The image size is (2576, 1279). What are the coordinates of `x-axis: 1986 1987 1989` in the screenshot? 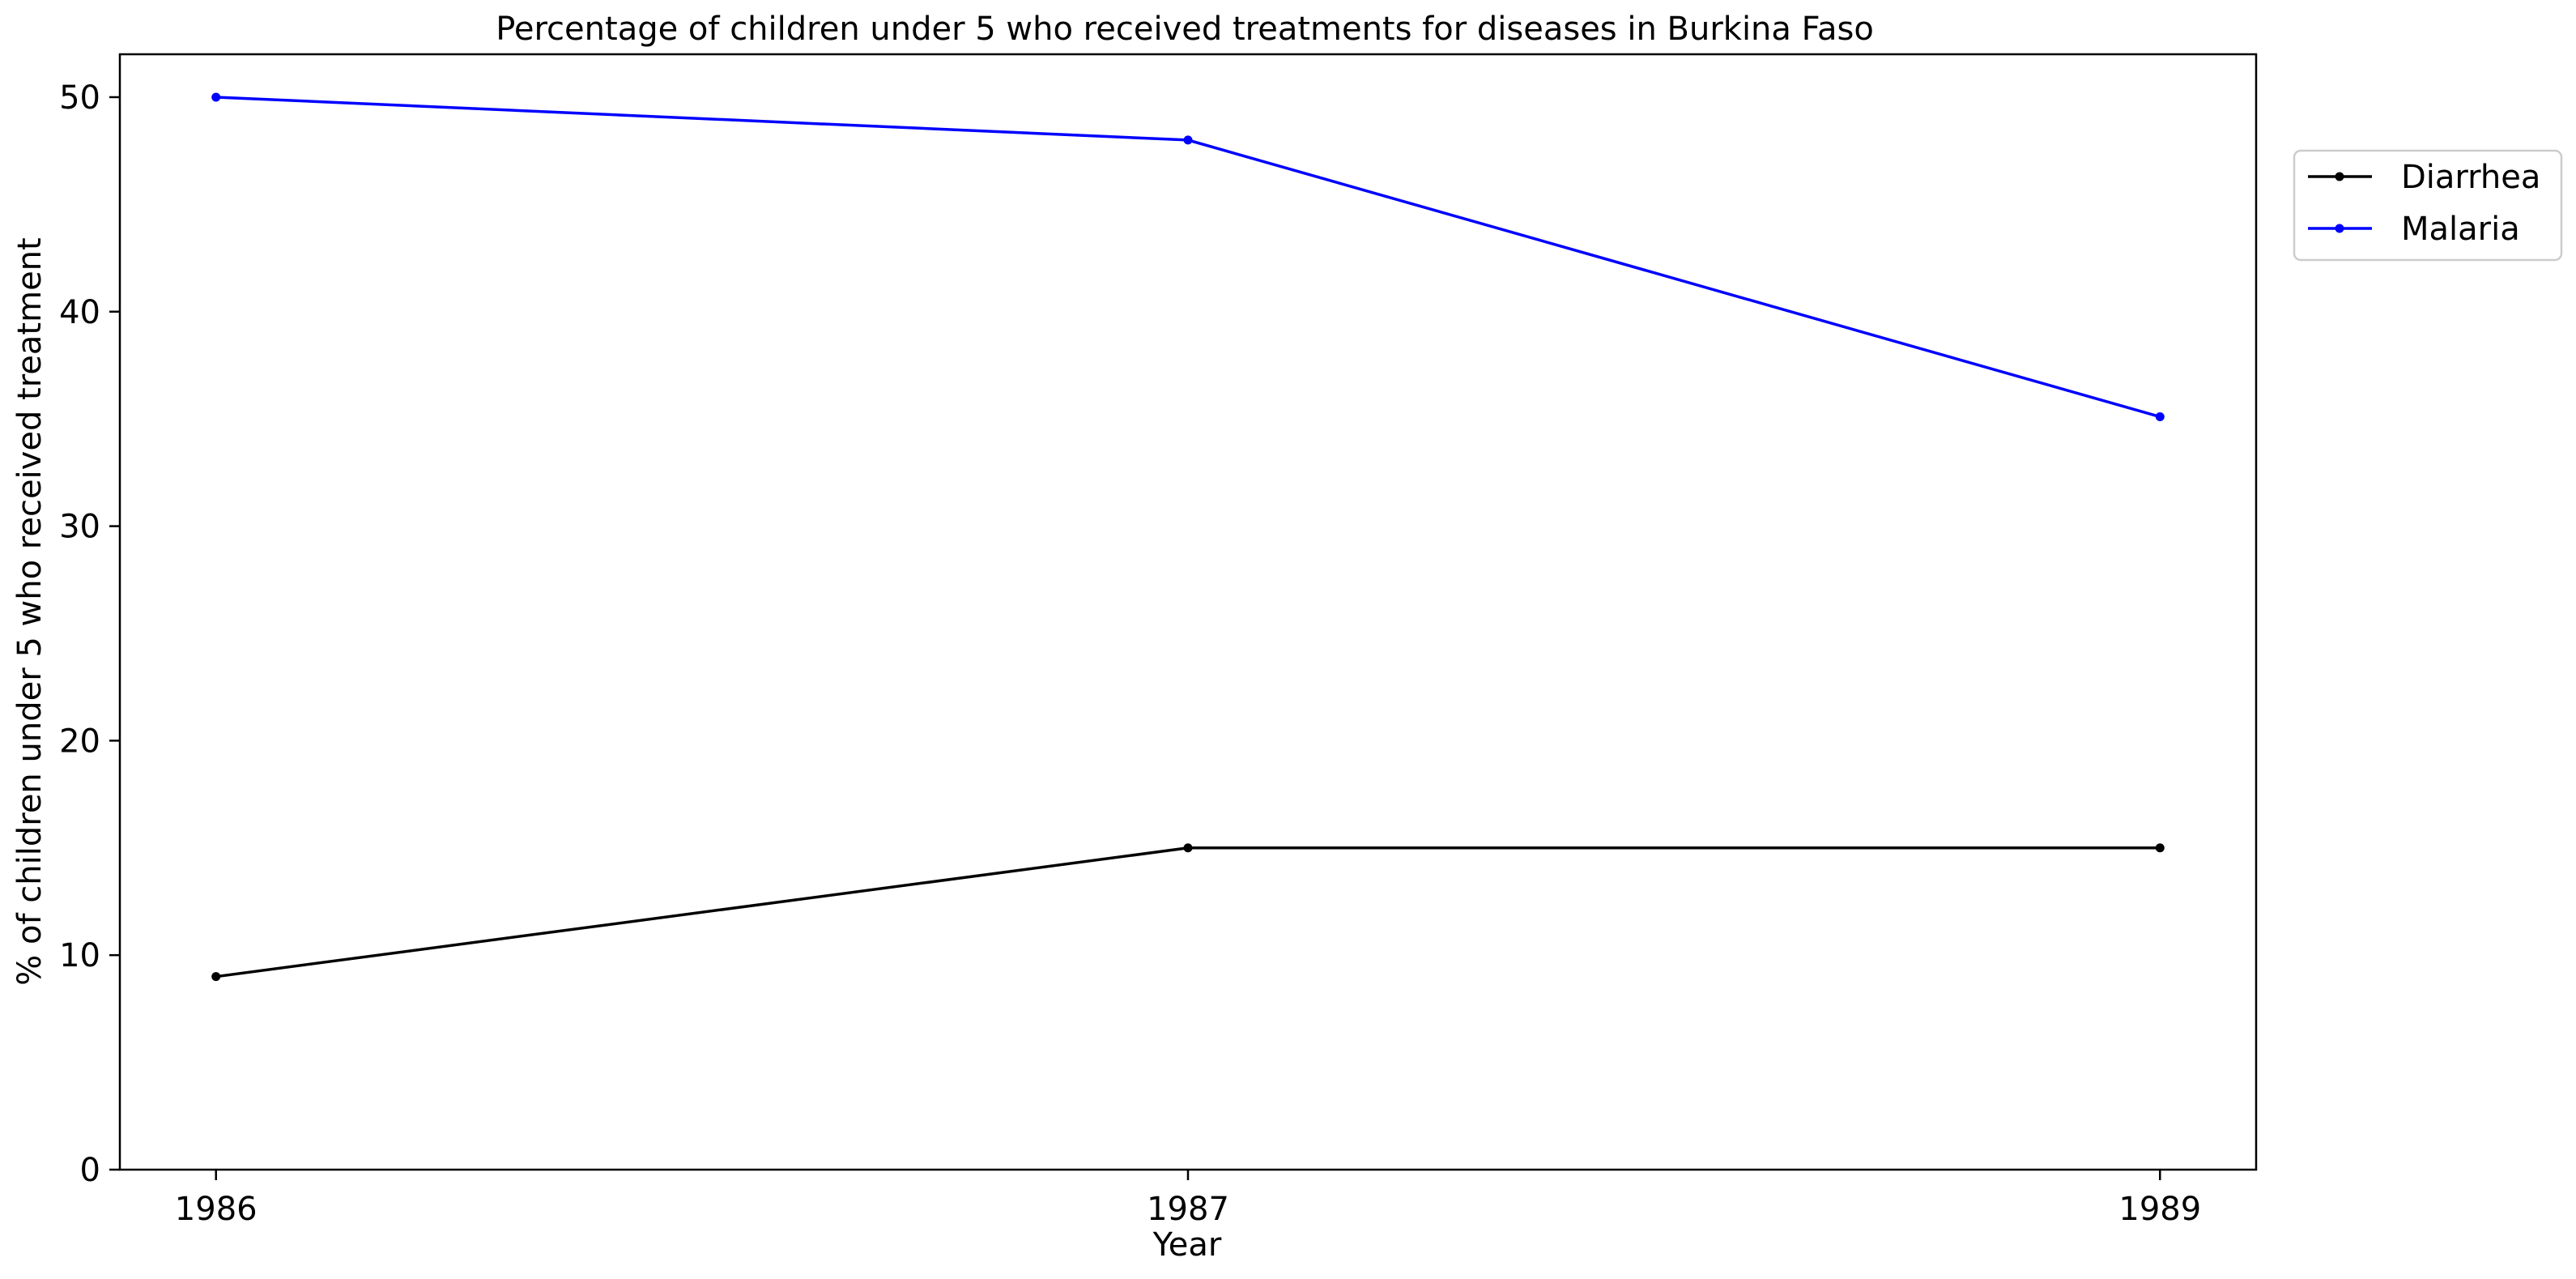 It's located at (1188, 1199).